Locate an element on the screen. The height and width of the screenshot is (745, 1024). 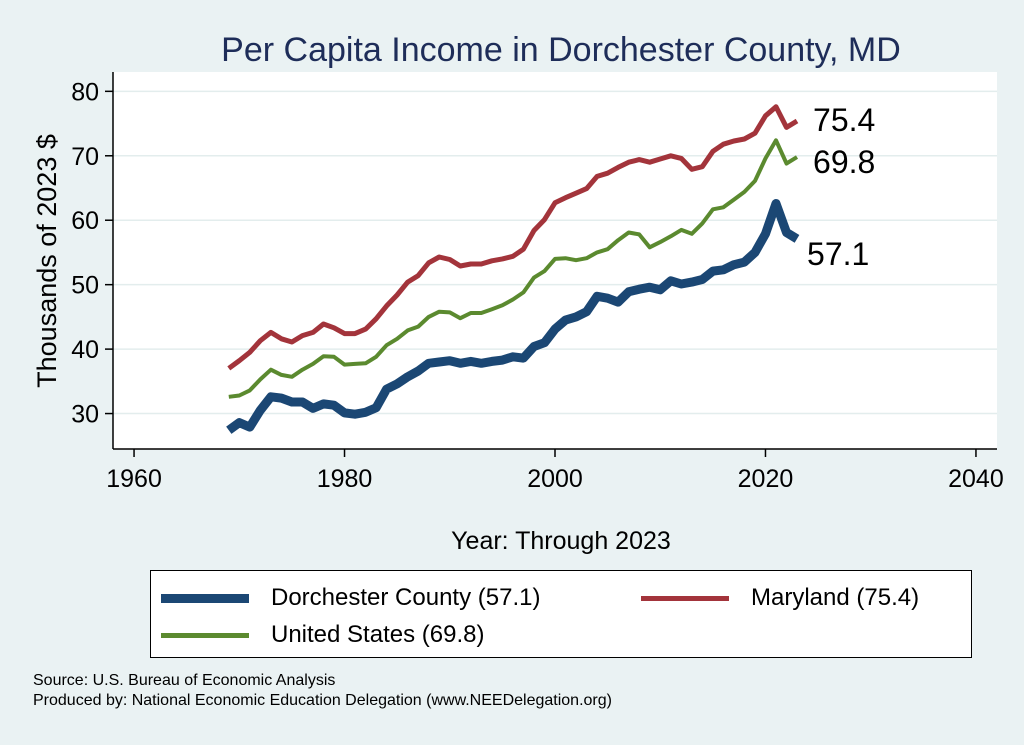
legend-label-dorchester: Dorchester County (57.1) is located at coordinates (406, 597).